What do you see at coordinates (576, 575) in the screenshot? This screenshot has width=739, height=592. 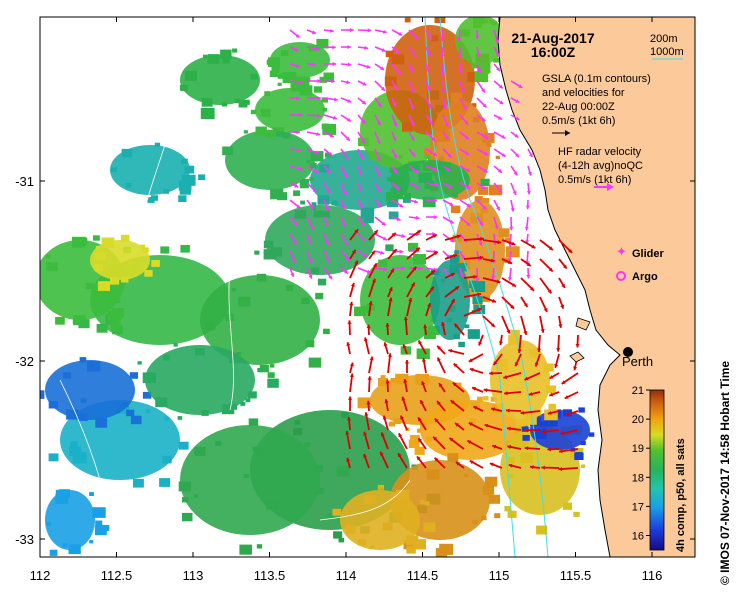 I see `x-tick-label: 115.5` at bounding box center [576, 575].